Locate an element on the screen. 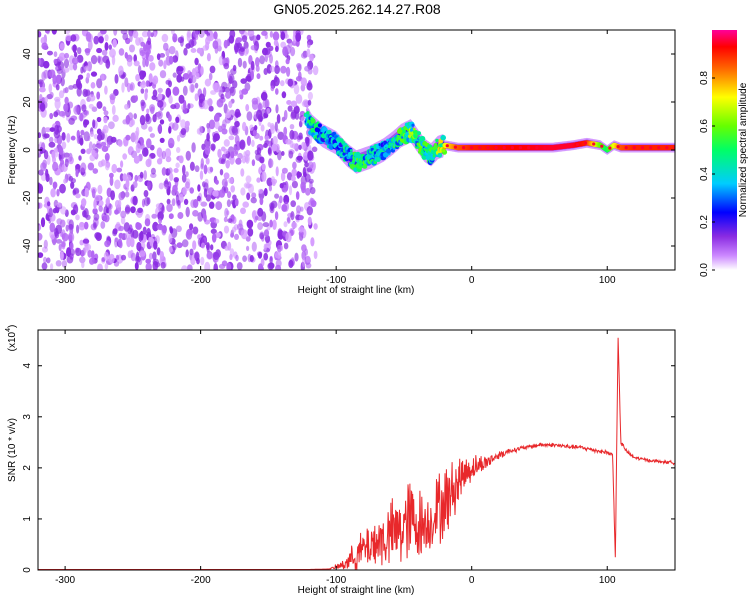 This screenshot has height=600, width=750. snr-x-label: Height of straight line (km) is located at coordinates (356, 590).